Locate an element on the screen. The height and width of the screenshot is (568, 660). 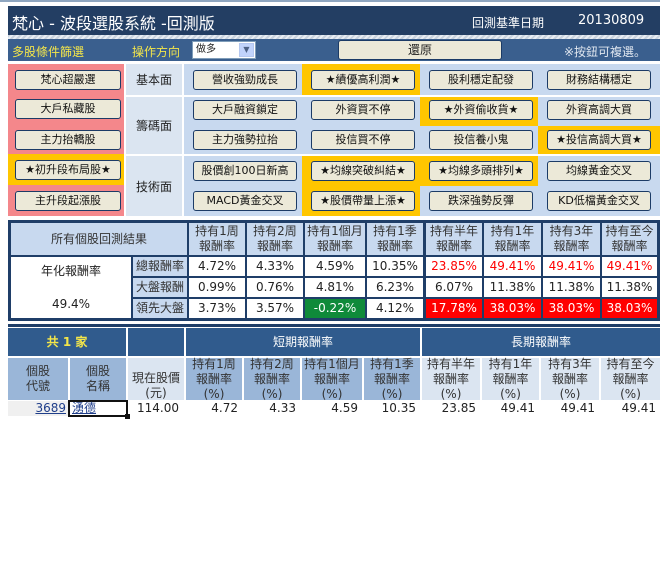
result-cell: 3.73% is located at coordinates (217, 308).